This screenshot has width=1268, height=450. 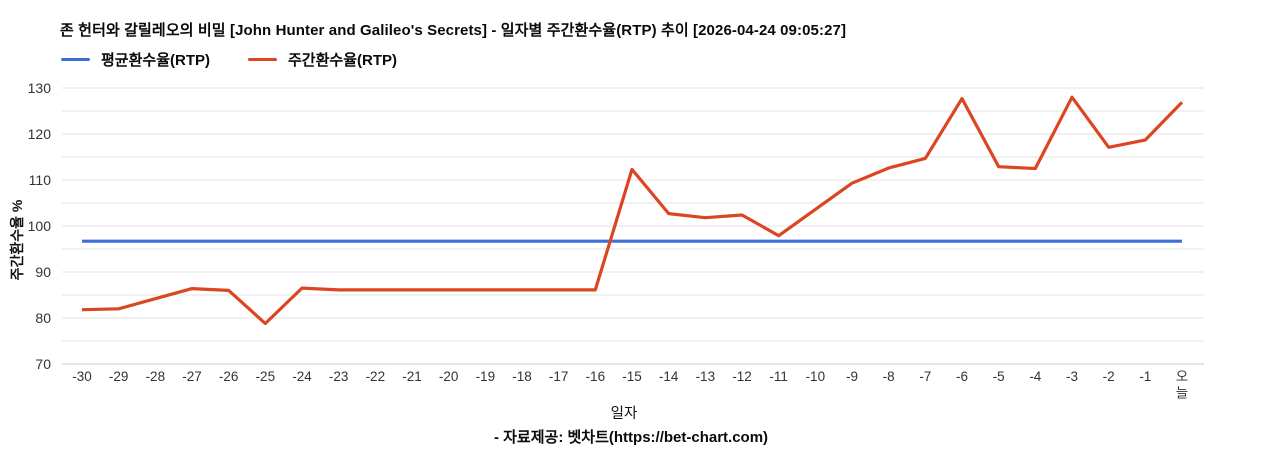 What do you see at coordinates (962, 376) in the screenshot?
I see `x-tick-label: -6` at bounding box center [962, 376].